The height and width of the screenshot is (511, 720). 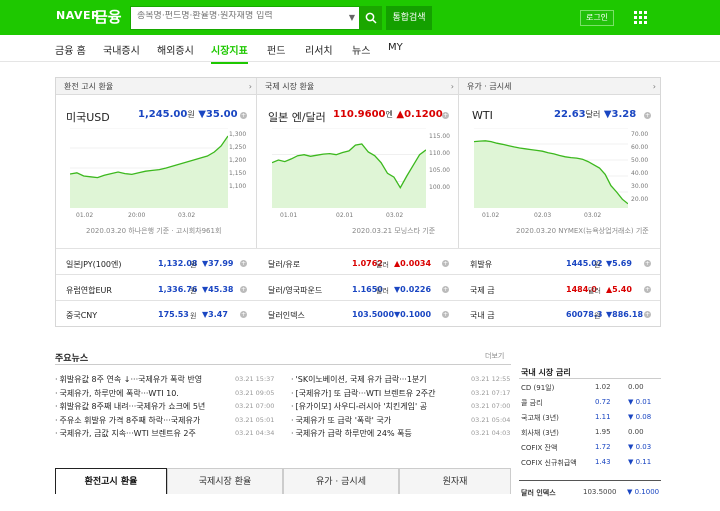 What do you see at coordinates (319, 51) in the screenshot?
I see `nav-research: 리서치` at bounding box center [319, 51].